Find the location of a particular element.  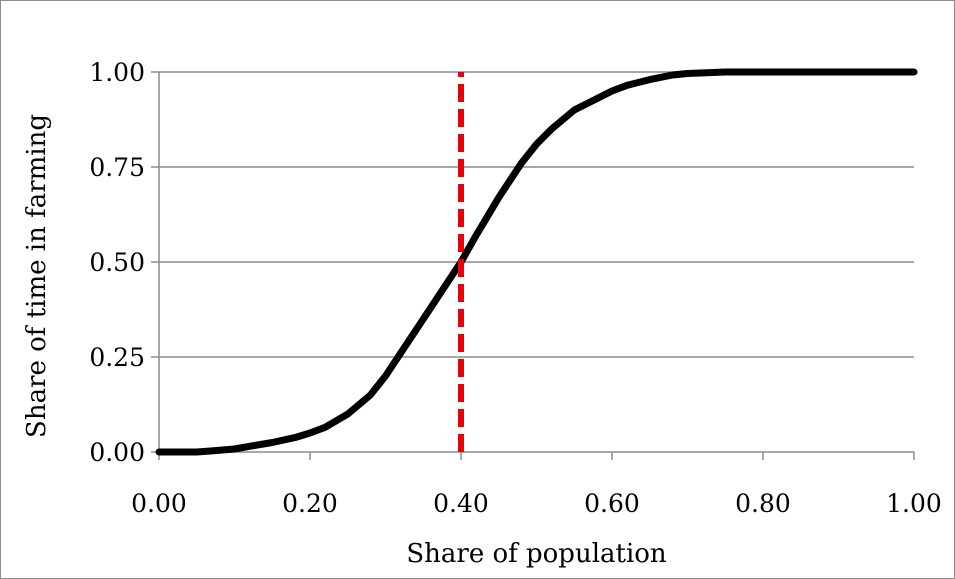

y-tick-label: 0.25 is located at coordinates (117, 357).